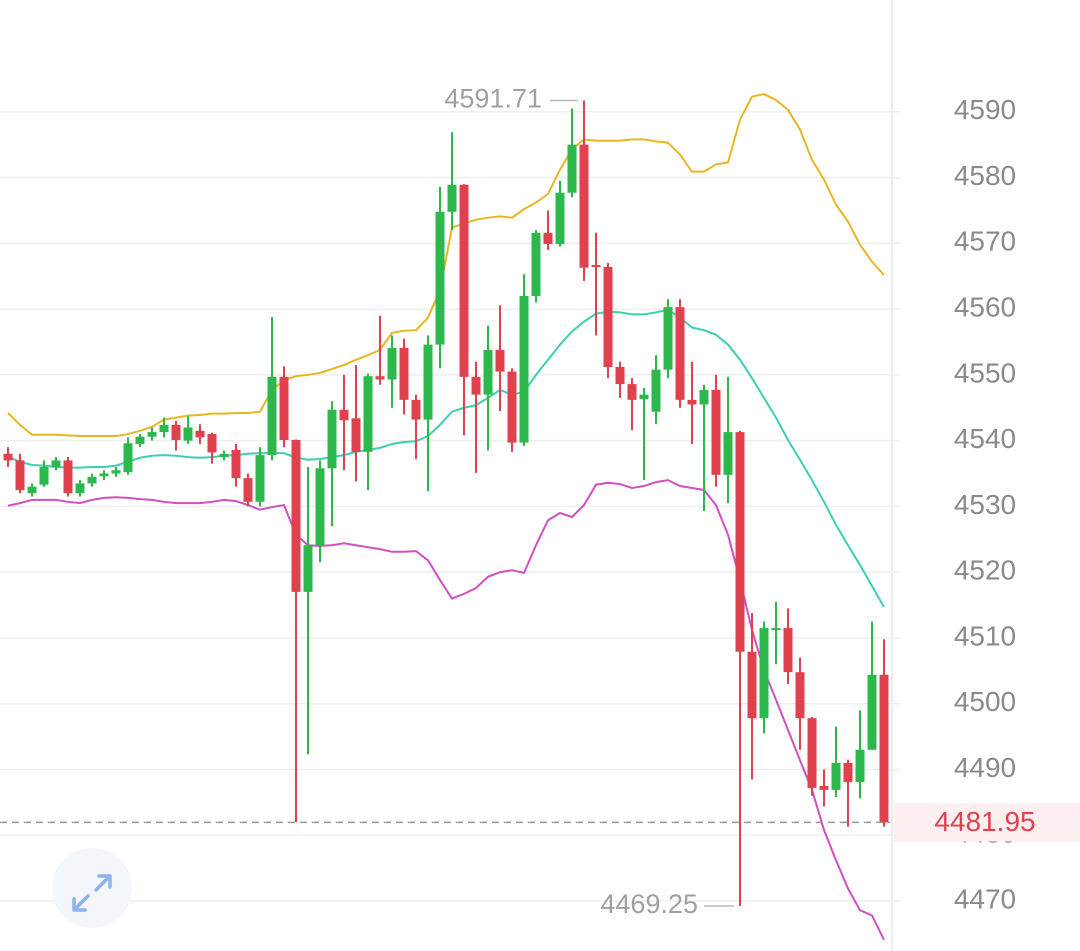 The height and width of the screenshot is (951, 1080). I want to click on y-tick-label: 4470, so click(985, 898).